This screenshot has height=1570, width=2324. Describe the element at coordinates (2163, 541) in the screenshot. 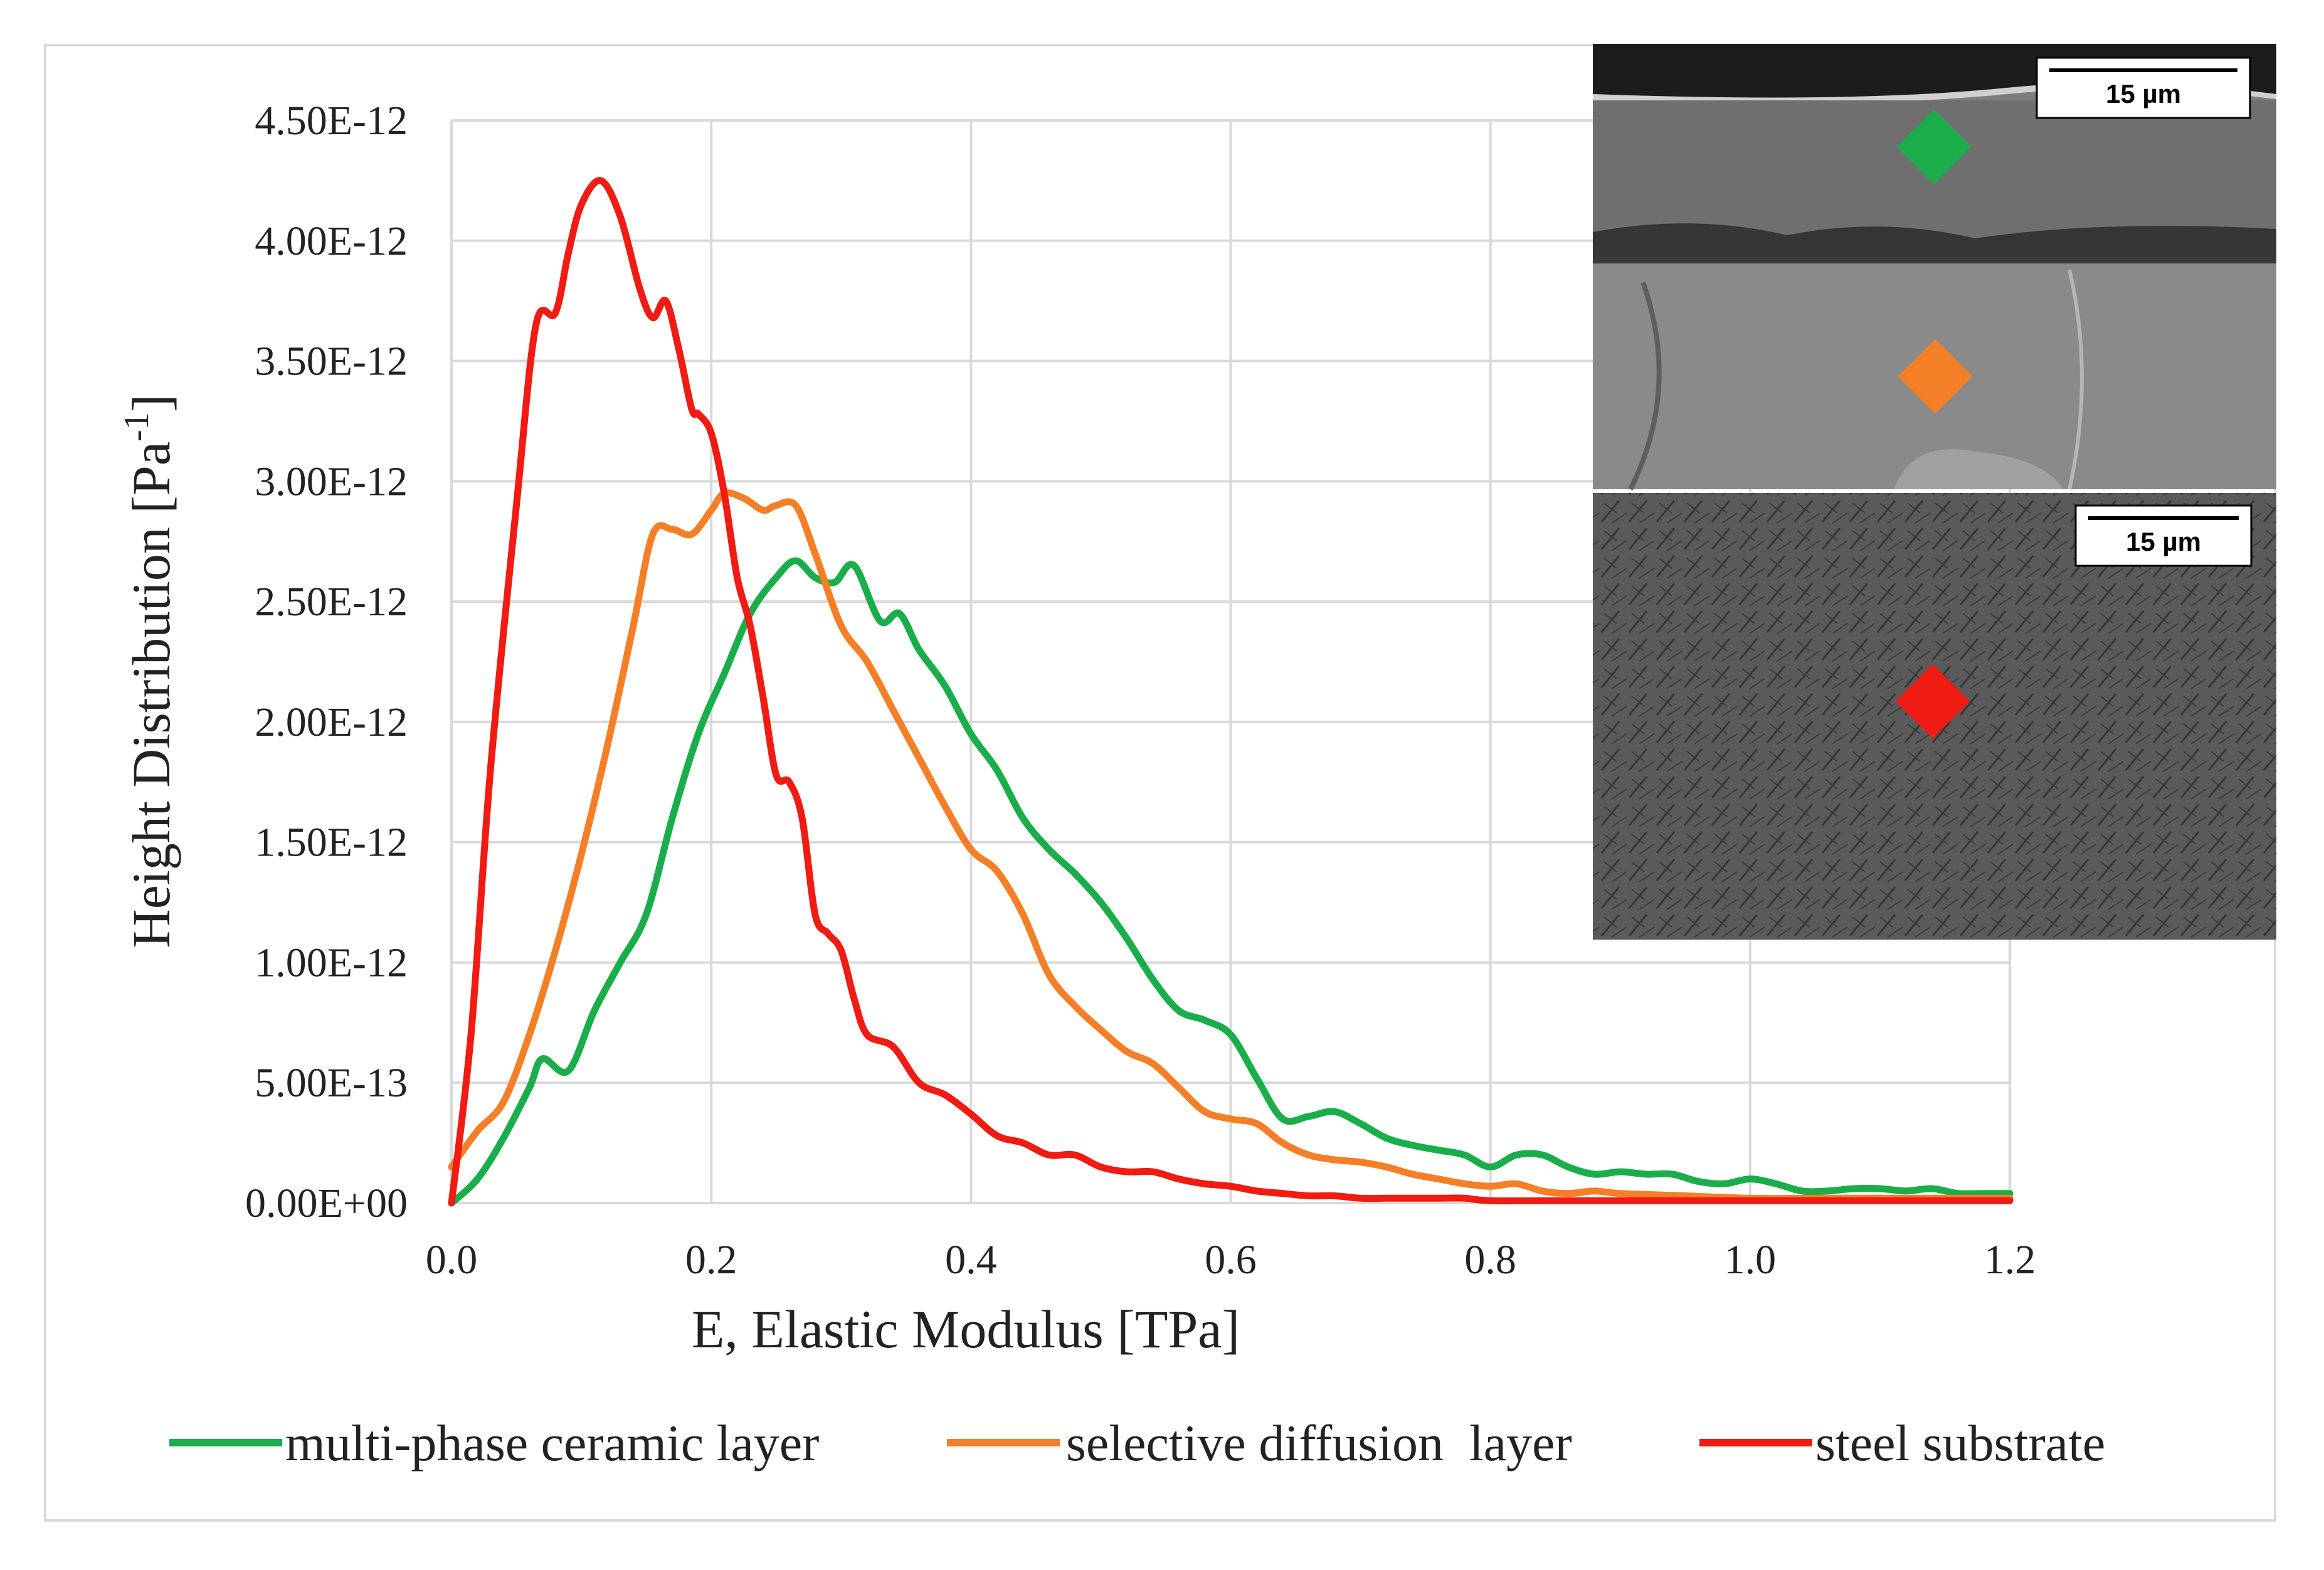

I see `inset-bottom-scale-label: 15 µm` at that location.